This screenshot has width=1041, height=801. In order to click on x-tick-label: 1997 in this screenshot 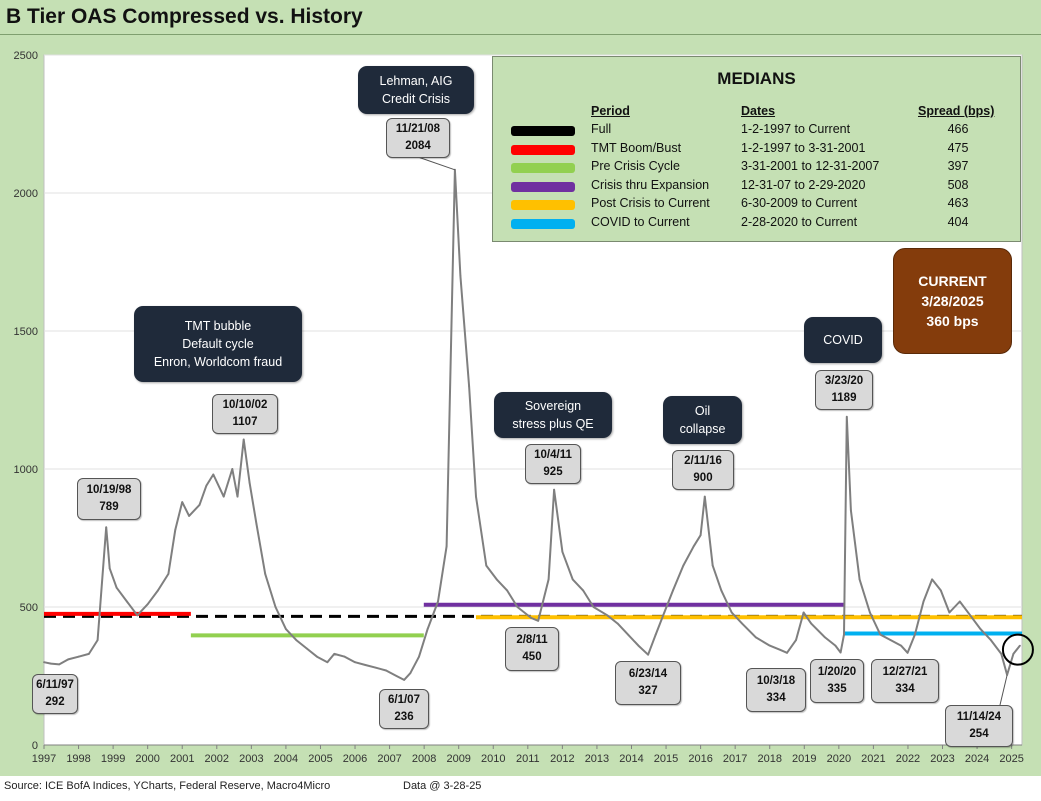, I will do `click(44, 759)`.